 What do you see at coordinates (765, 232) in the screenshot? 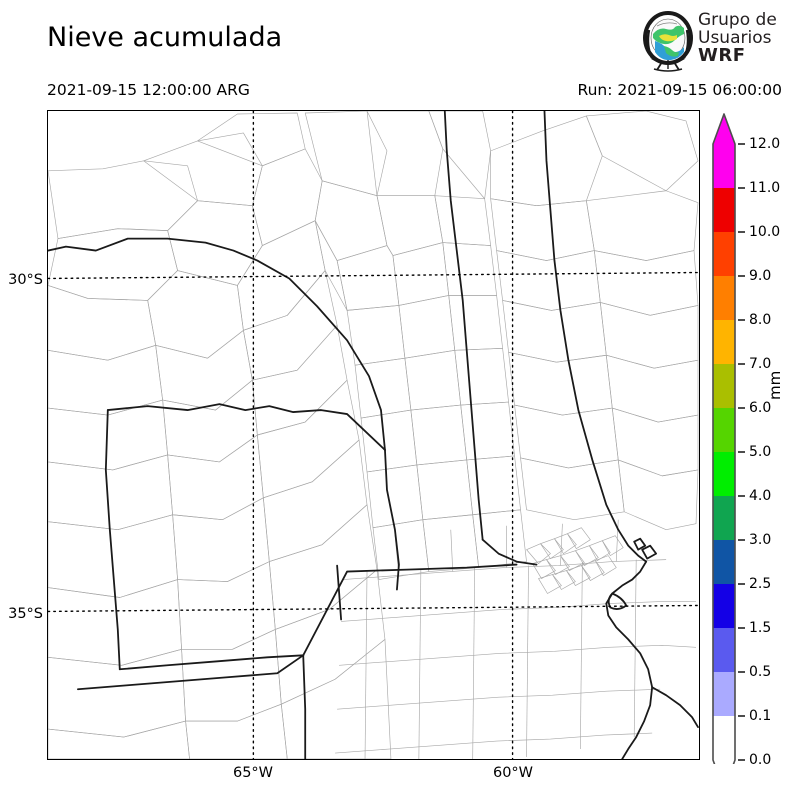
I see `colorbar-tick-label: 10.0` at bounding box center [765, 232].